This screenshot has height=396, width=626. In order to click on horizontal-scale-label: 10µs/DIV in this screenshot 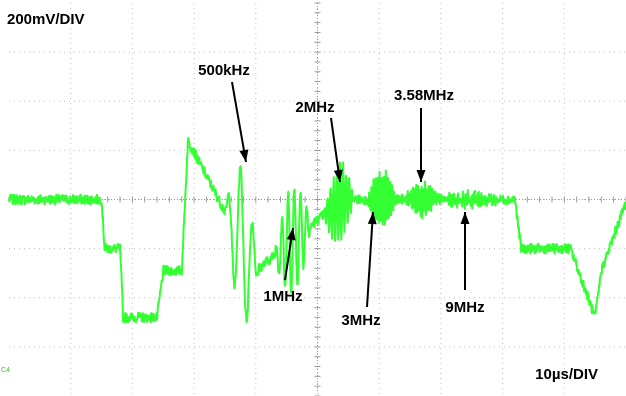, I will do `click(566, 374)`.